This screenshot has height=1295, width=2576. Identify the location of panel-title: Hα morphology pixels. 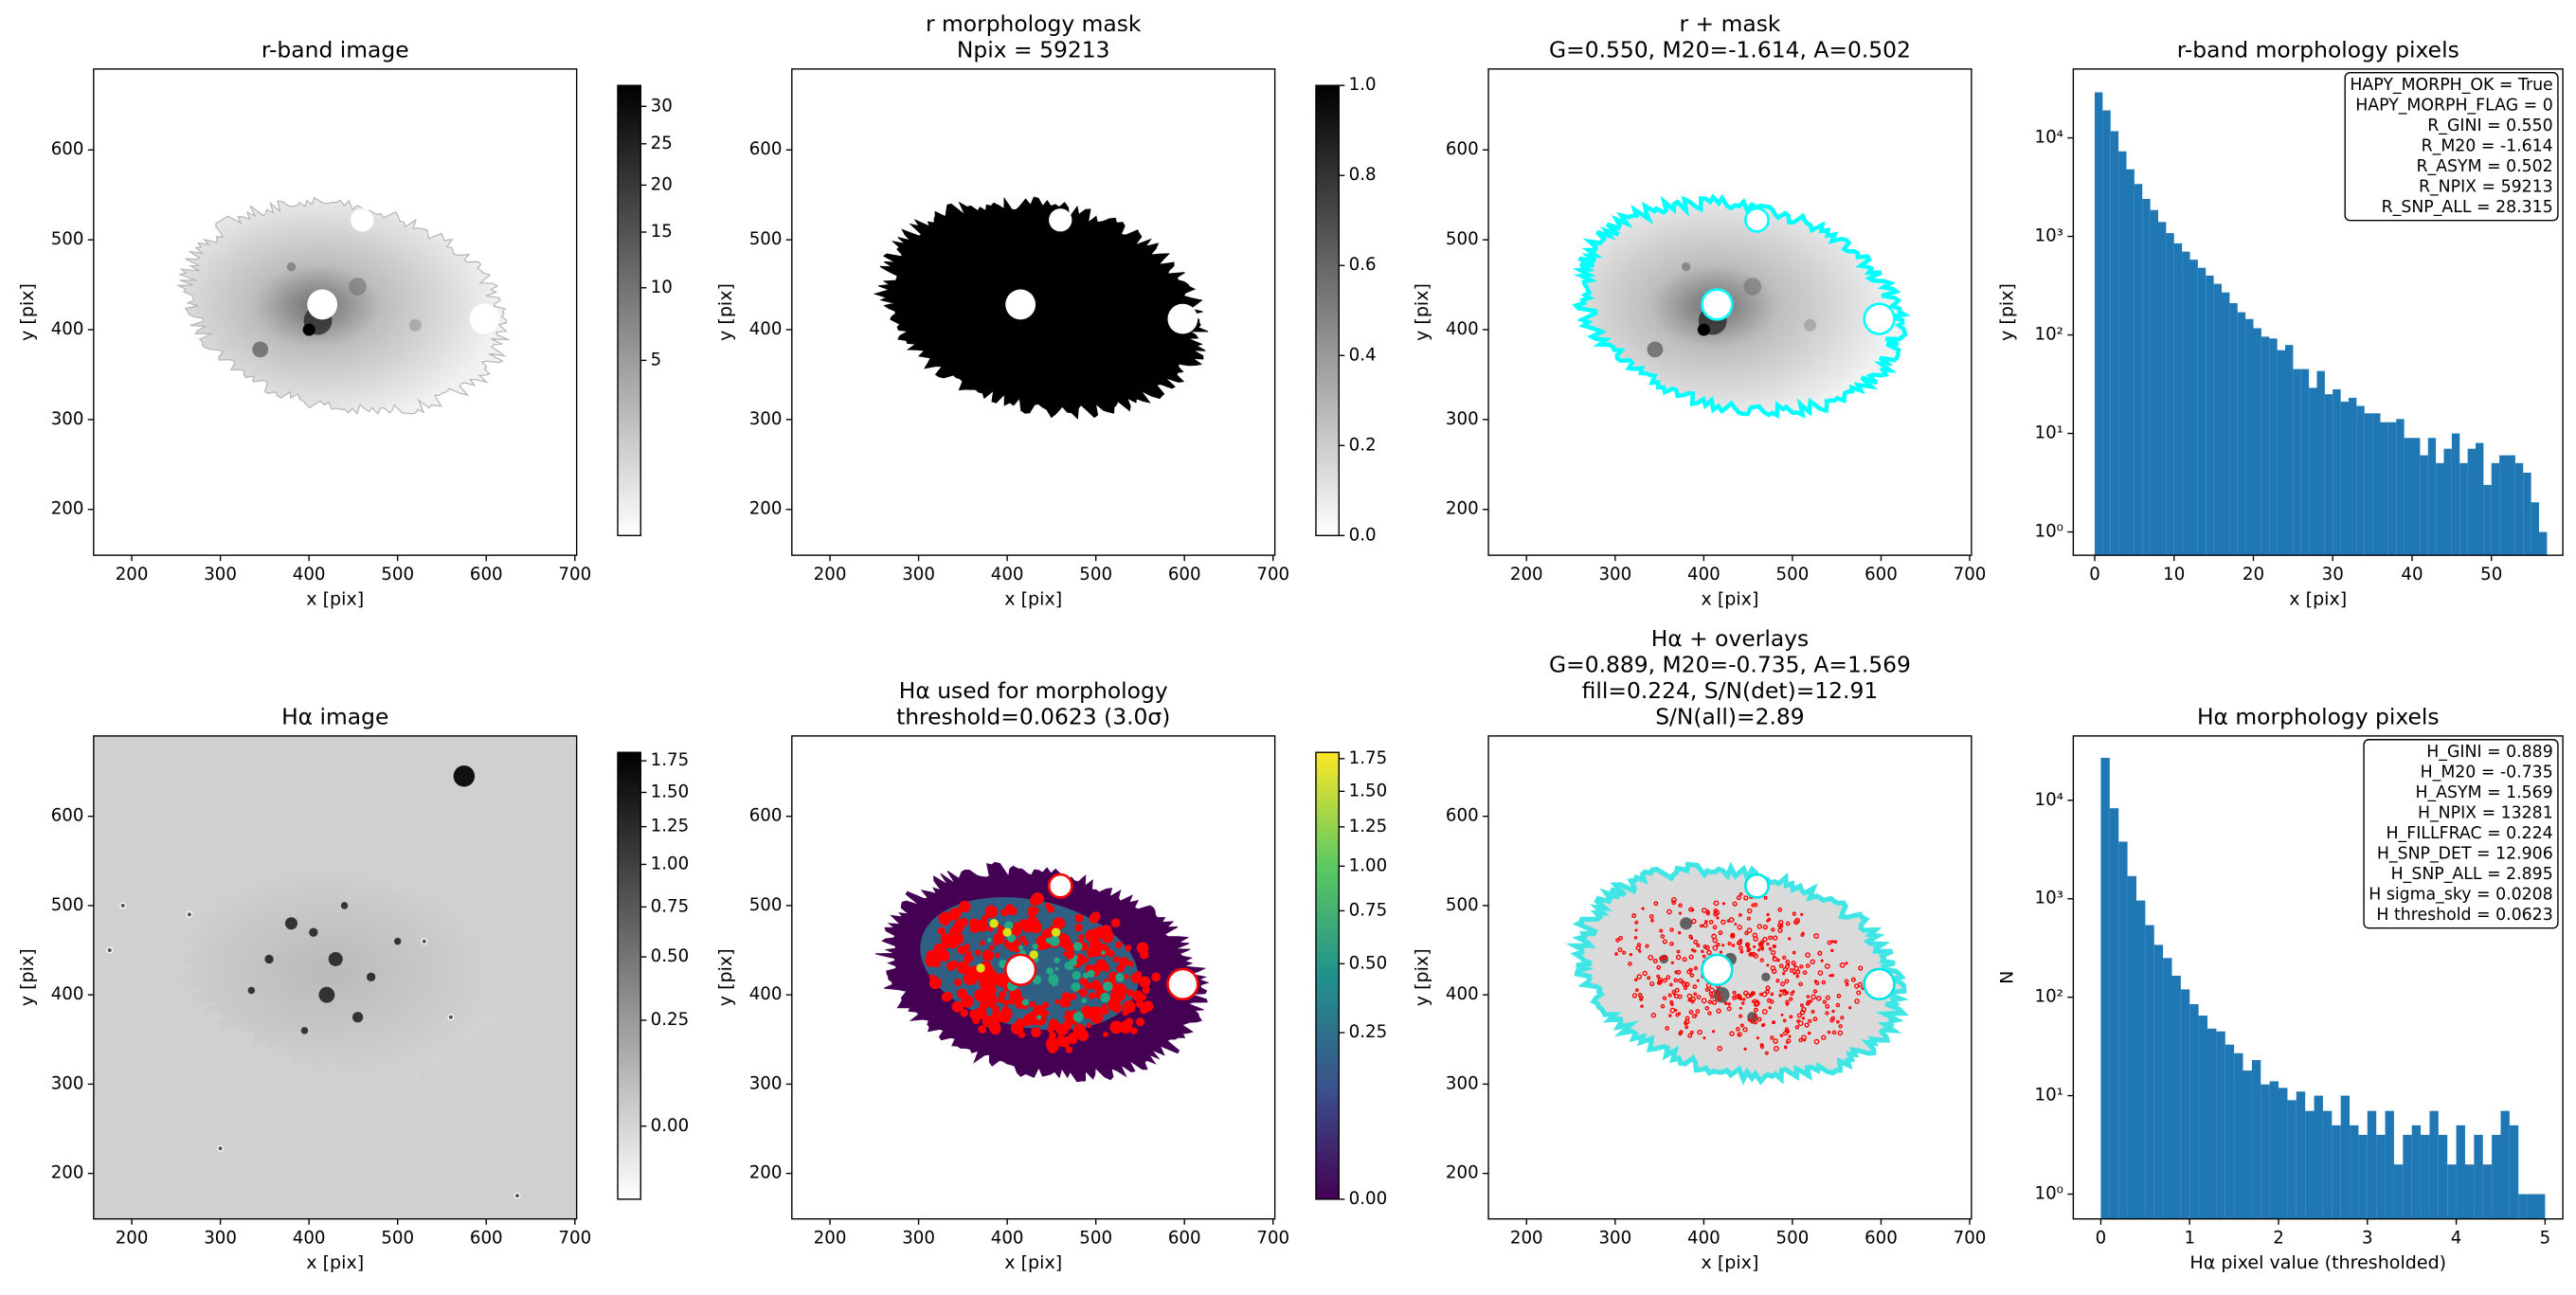
(2318, 716).